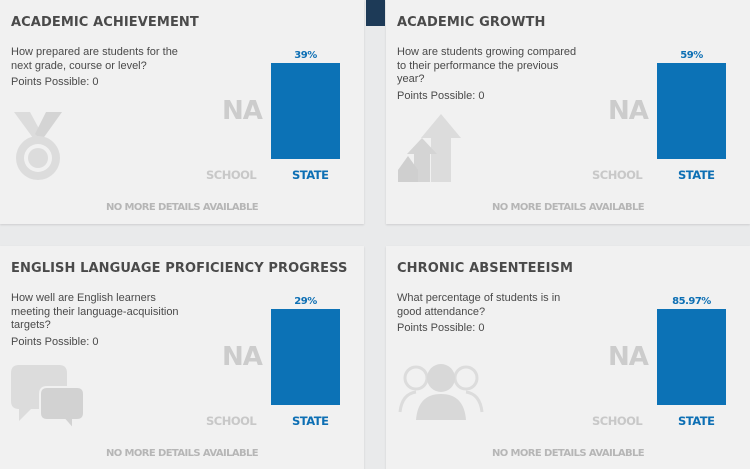 The image size is (750, 469). What do you see at coordinates (38, 146) in the screenshot?
I see `medal-icon` at bounding box center [38, 146].